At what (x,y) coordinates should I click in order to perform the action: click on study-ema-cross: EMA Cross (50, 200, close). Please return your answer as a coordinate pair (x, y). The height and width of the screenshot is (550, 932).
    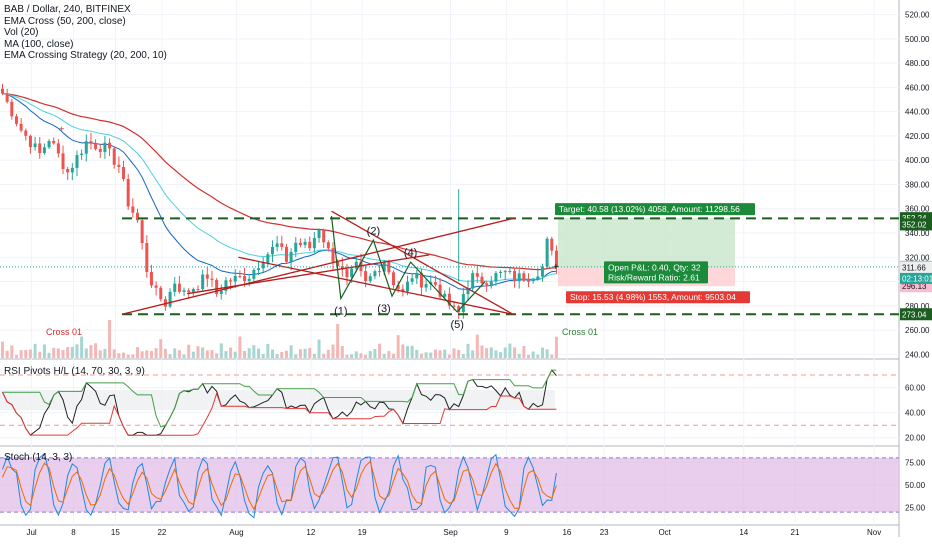
    Looking at the image, I should click on (65, 21).